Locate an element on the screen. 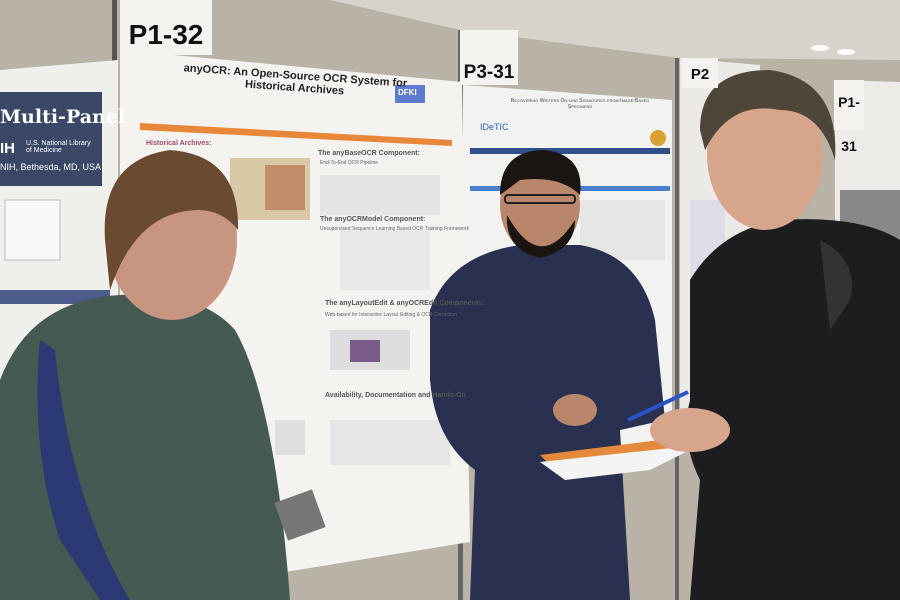 This screenshot has height=600, width=900. board-label-p1-31: P1-31 is located at coordinates (849, 117).